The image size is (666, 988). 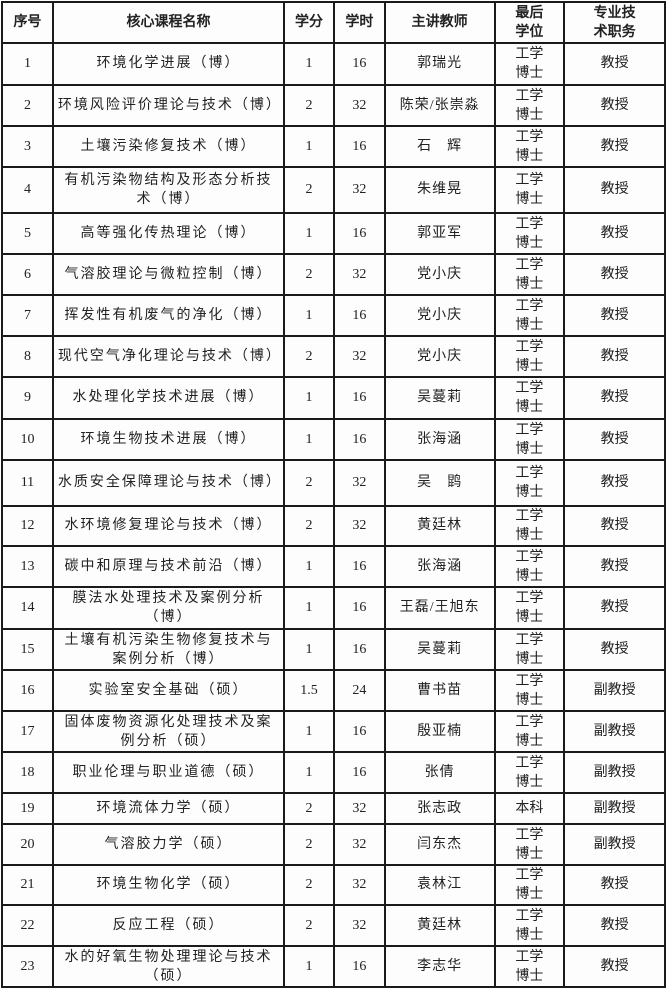 I want to click on table-row: 23 水的好氧生物处理理论与技术（硕） 1 16 李志华 工学 博士 教授, so click(x=333, y=966).